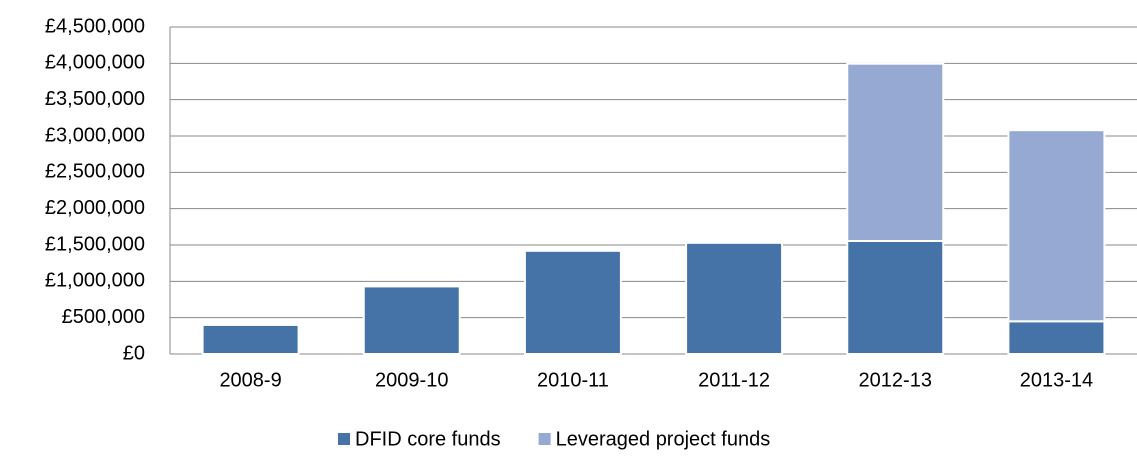  What do you see at coordinates (411, 380) in the screenshot?
I see `x-tick-label: 2009-10` at bounding box center [411, 380].